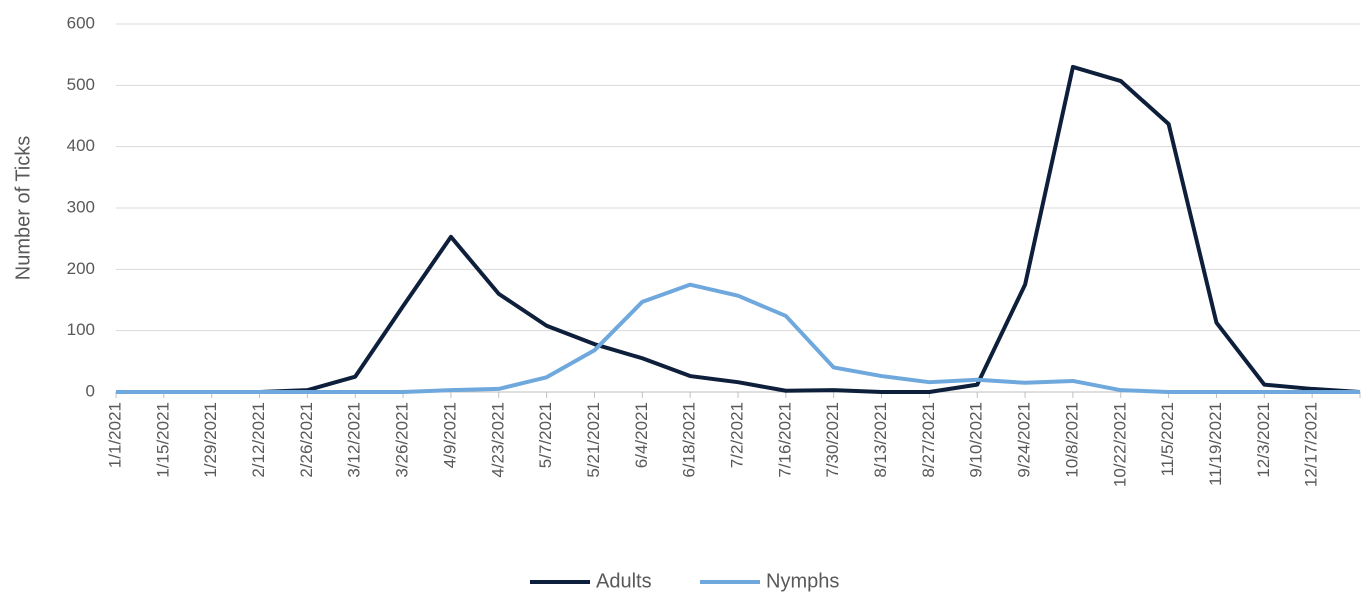 The height and width of the screenshot is (599, 1362). Describe the element at coordinates (81, 22) in the screenshot. I see `y-tick-label: 600` at that location.